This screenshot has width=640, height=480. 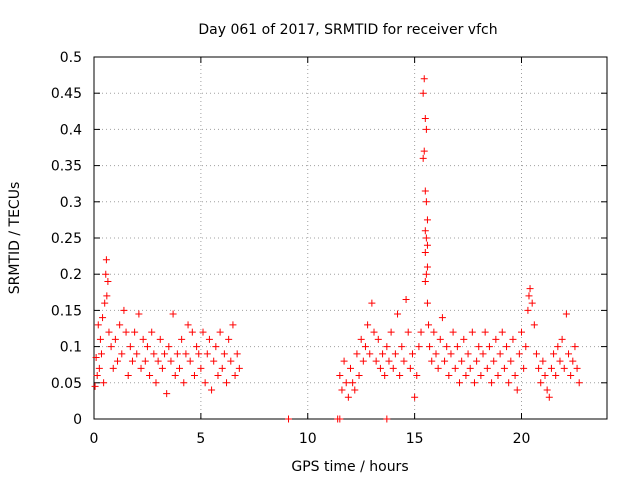 What do you see at coordinates (15, 238) in the screenshot?
I see `y-axis-label: SRMTID / TECUs` at bounding box center [15, 238].